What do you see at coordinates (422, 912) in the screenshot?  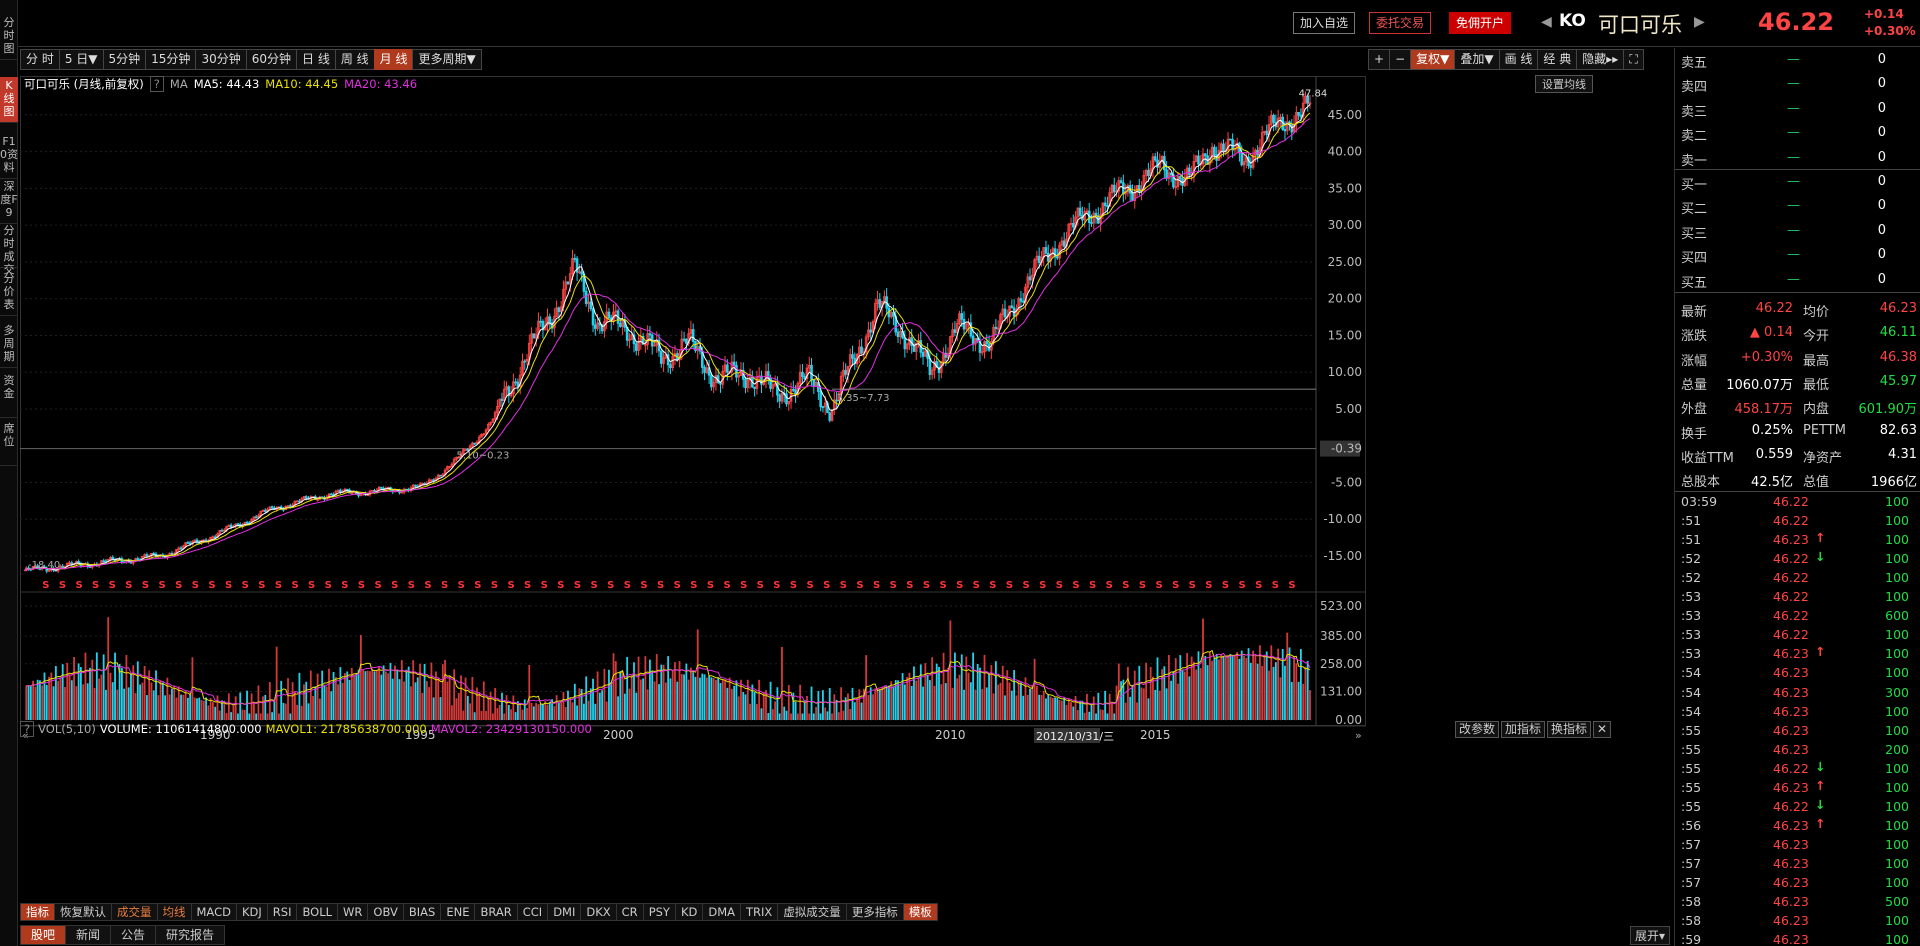 I see `indicator-tab-10: BIAS` at bounding box center [422, 912].